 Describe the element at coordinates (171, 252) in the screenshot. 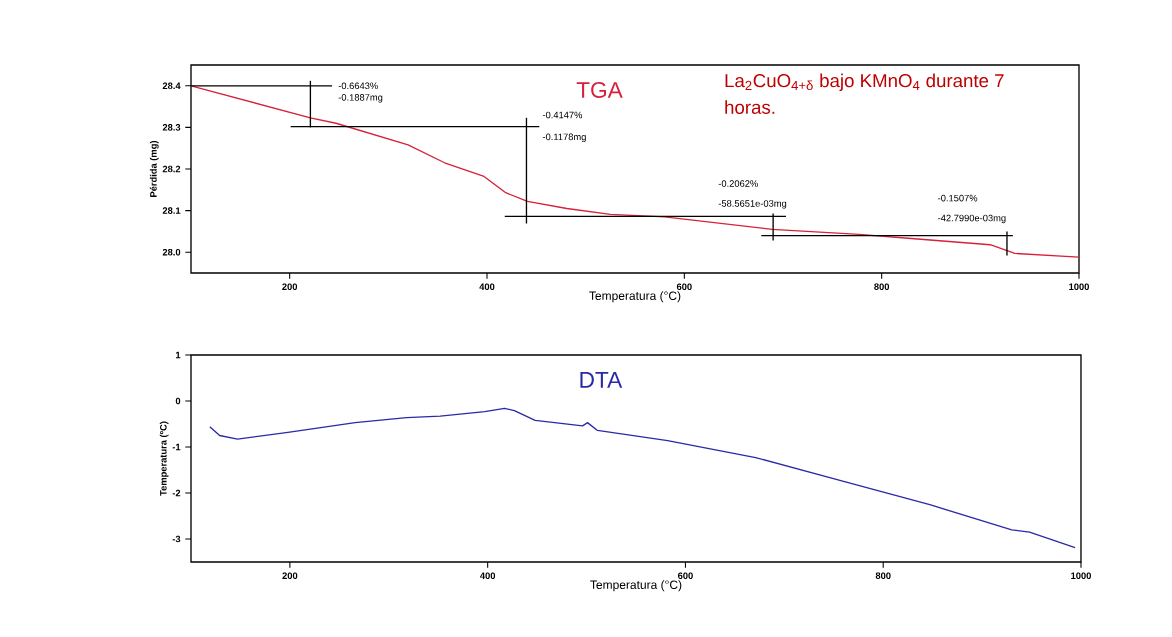

I see `y-tick-label: 28.0` at that location.